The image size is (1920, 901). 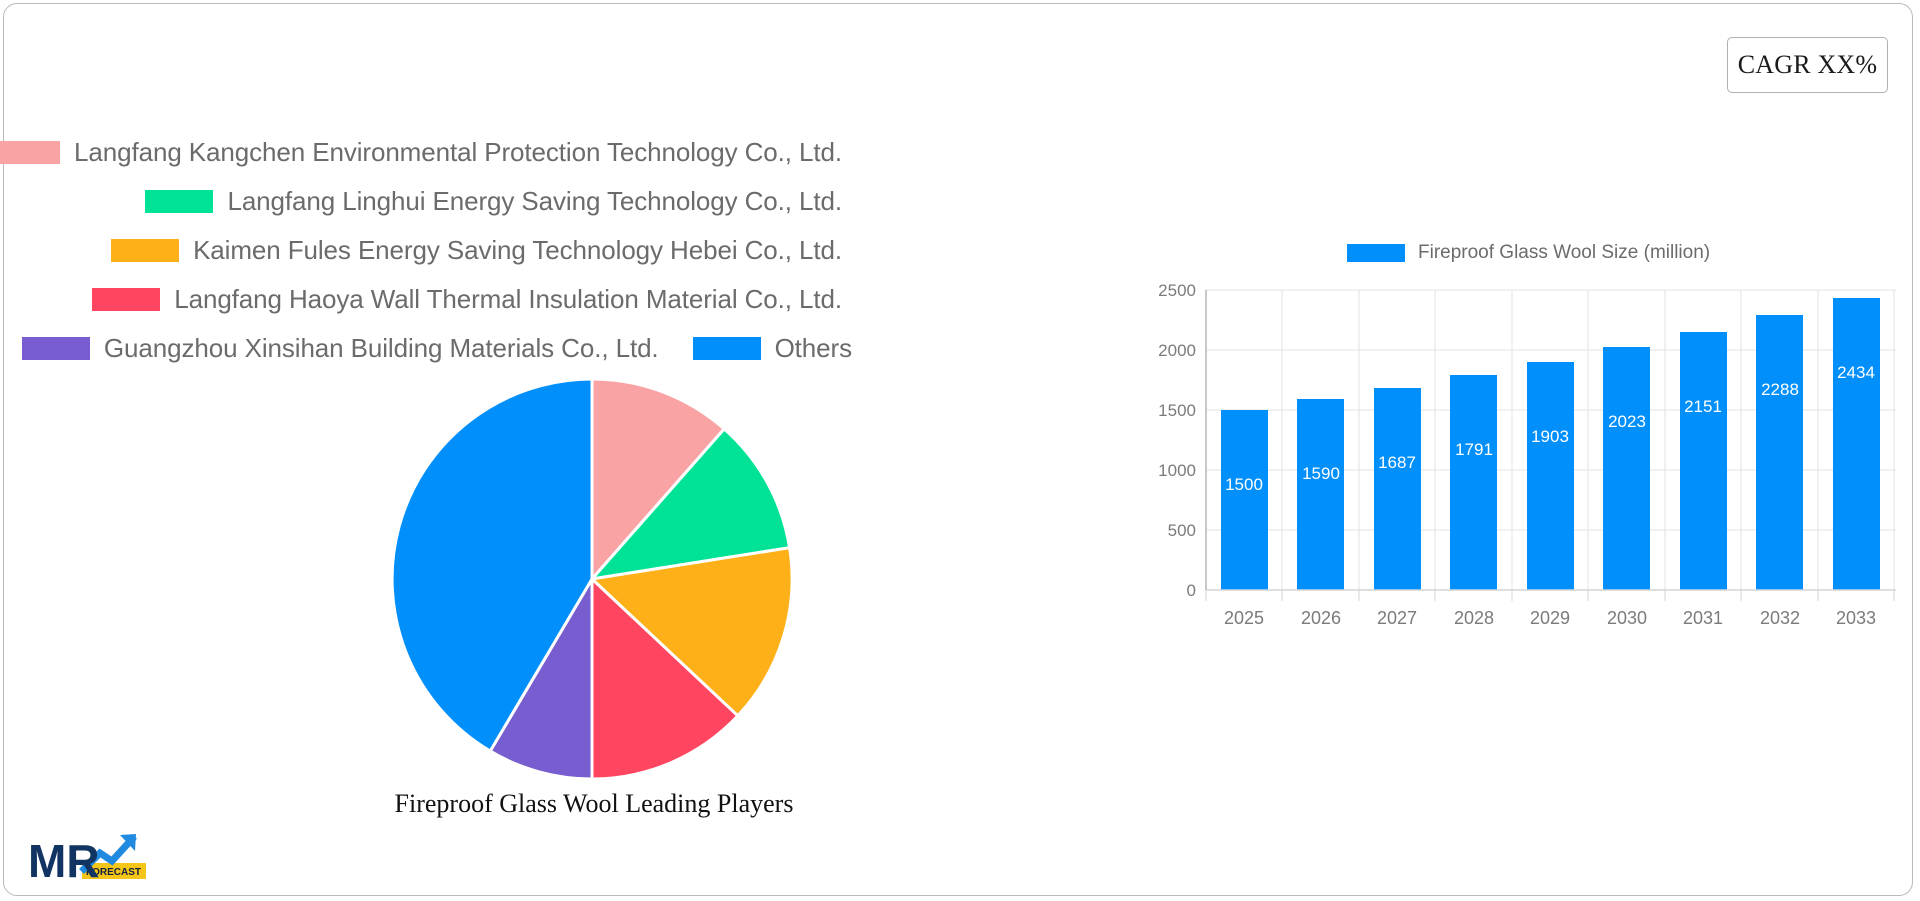 I want to click on pie-chart-title: Fireproof Glass Wool Leading Players, so click(x=594, y=803).